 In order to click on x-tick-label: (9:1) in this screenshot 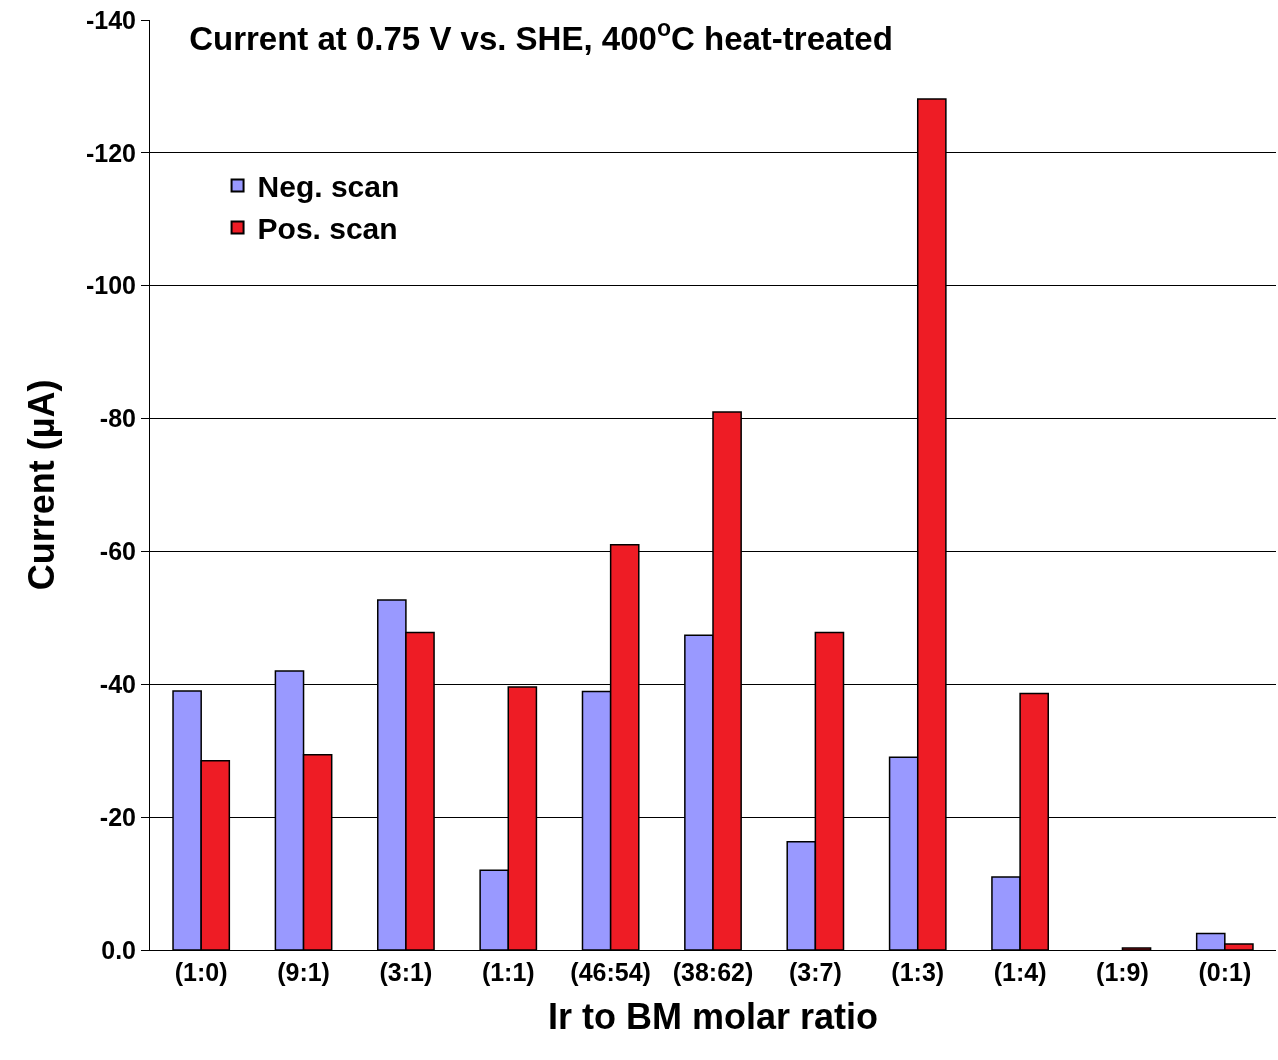, I will do `click(303, 972)`.